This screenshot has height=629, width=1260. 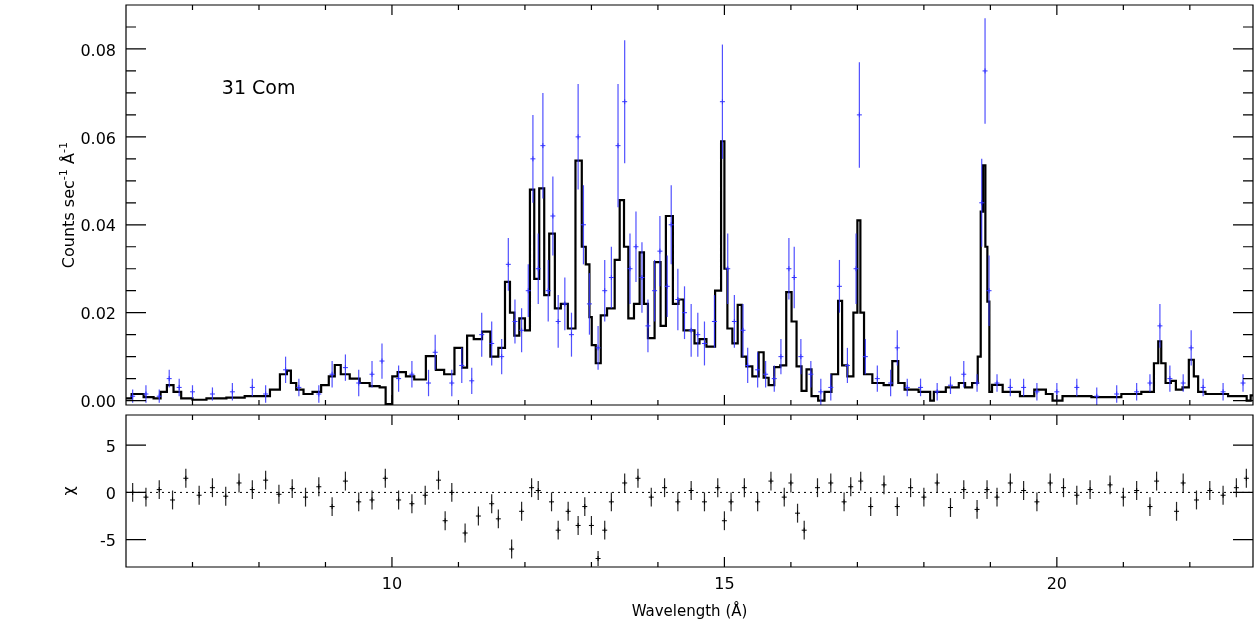 What do you see at coordinates (392, 584) in the screenshot?
I see `x-tick-label: 10` at bounding box center [392, 584].